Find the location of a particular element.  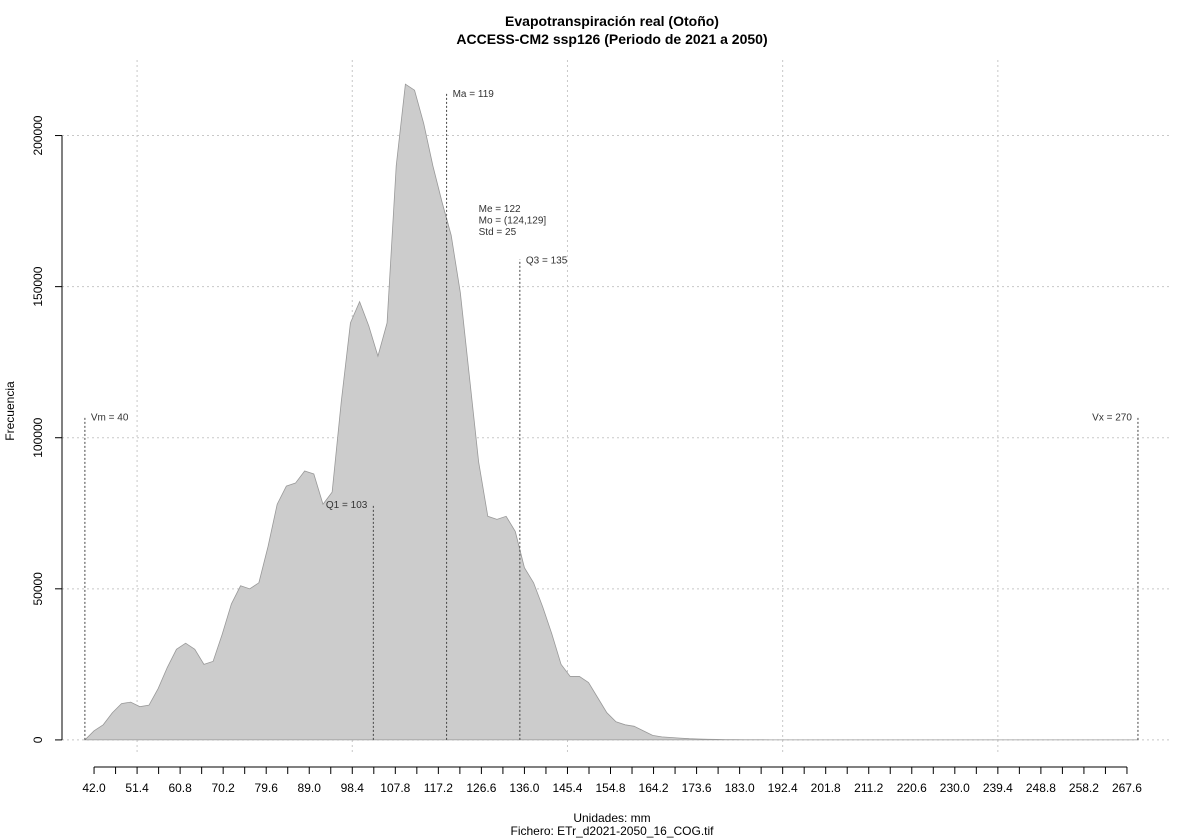

x-tick-label: 136.0 is located at coordinates (524, 788).